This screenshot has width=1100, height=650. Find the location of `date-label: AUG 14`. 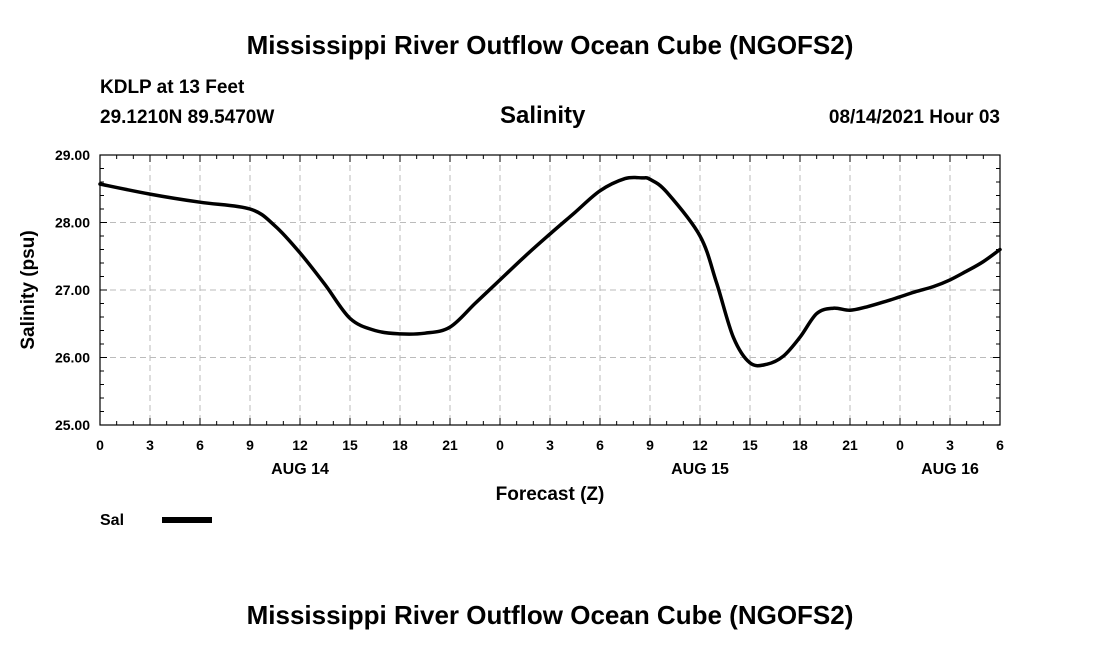

date-label: AUG 14 is located at coordinates (300, 469).